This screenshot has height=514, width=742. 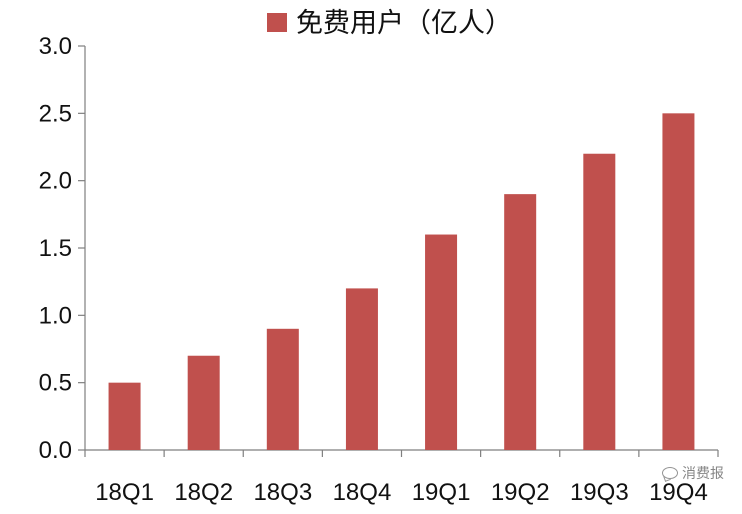 I want to click on x-tick-label: 18Q1, so click(x=124, y=492).